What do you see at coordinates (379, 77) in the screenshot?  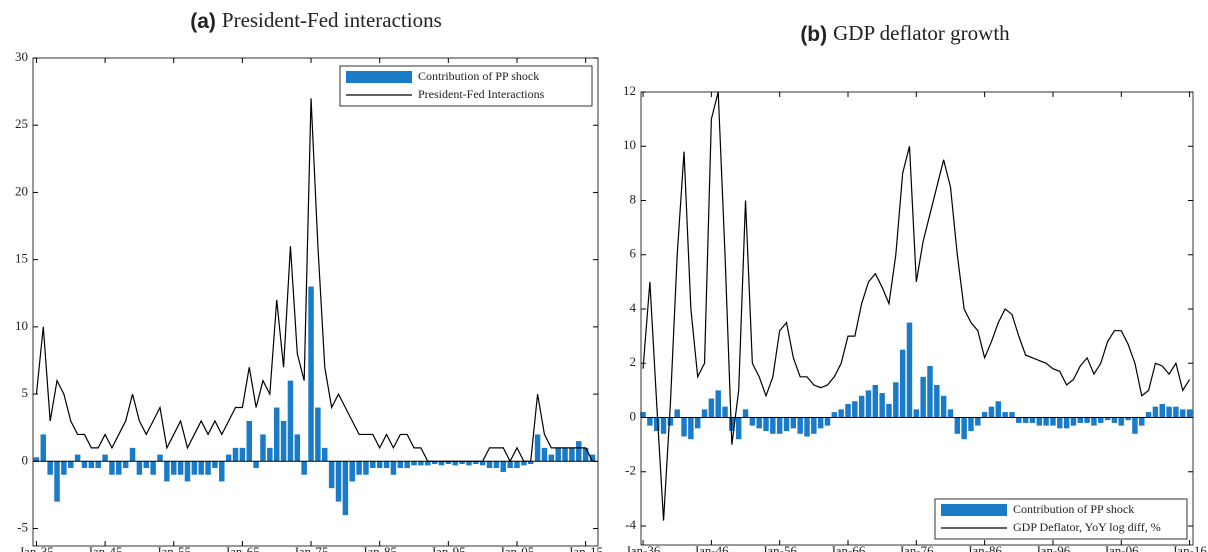 I see `legend-swatch` at bounding box center [379, 77].